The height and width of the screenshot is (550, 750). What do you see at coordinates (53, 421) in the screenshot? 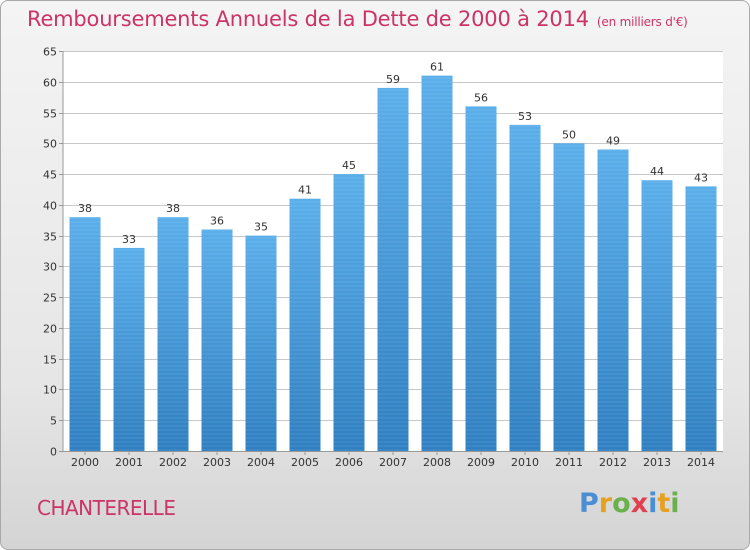
I see `y-tick-label: 5` at bounding box center [53, 421].